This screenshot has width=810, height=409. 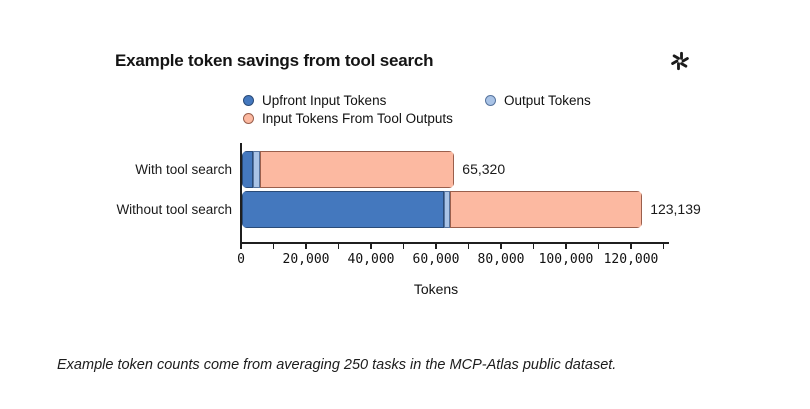 I want to click on legend-label: Upfront Input Tokens, so click(x=324, y=100).